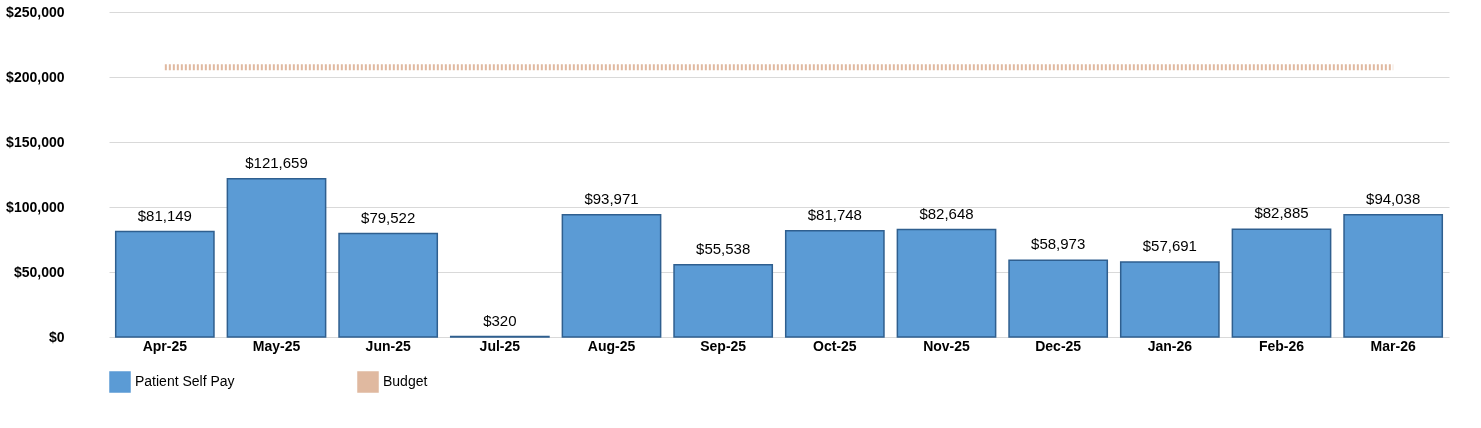  Describe the element at coordinates (611, 198) in the screenshot. I see `data-label: $93,971` at that location.